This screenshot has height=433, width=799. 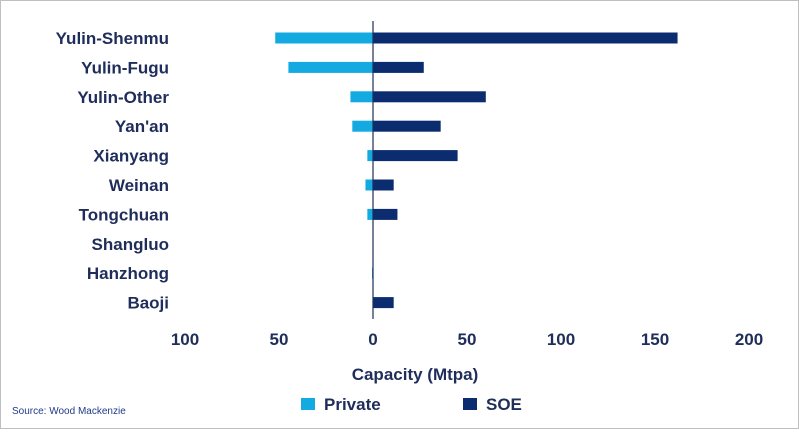 What do you see at coordinates (411, 404) in the screenshot?
I see `legend: Private SOE` at bounding box center [411, 404].